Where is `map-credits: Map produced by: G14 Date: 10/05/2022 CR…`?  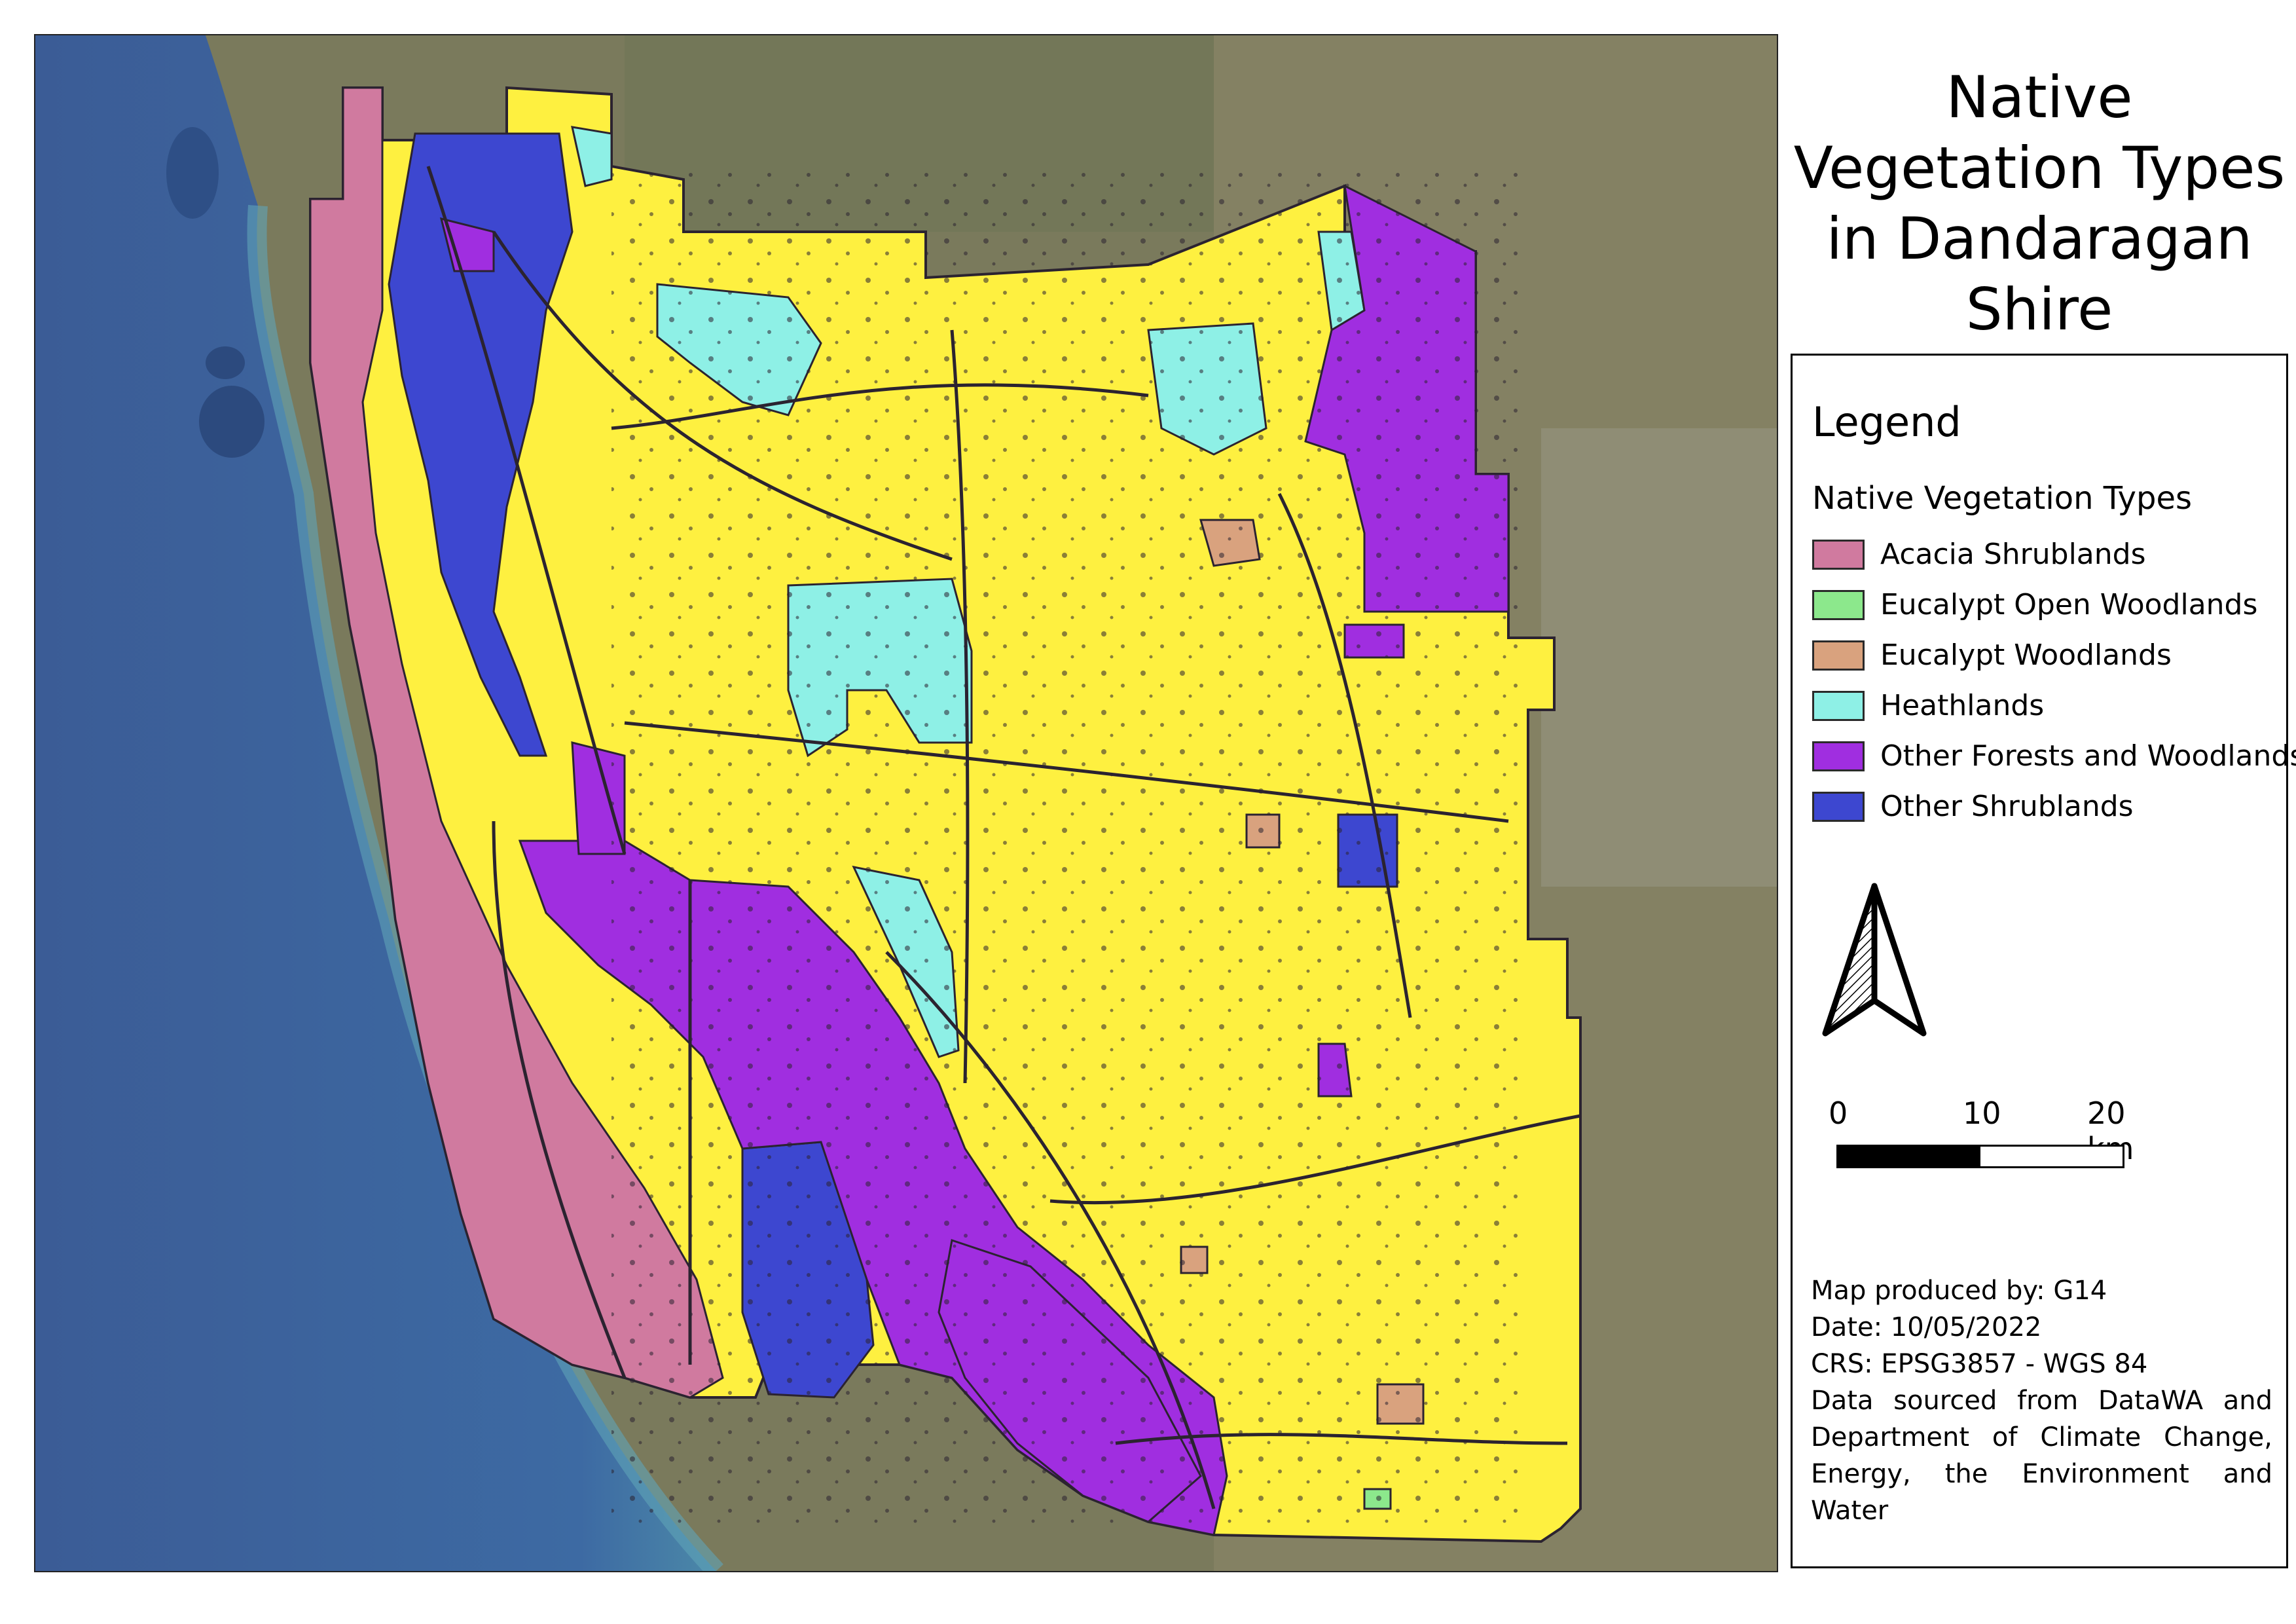
map-credits: Map produced by: G14 Date: 10/05/2022 CR… is located at coordinates (2041, 1400).